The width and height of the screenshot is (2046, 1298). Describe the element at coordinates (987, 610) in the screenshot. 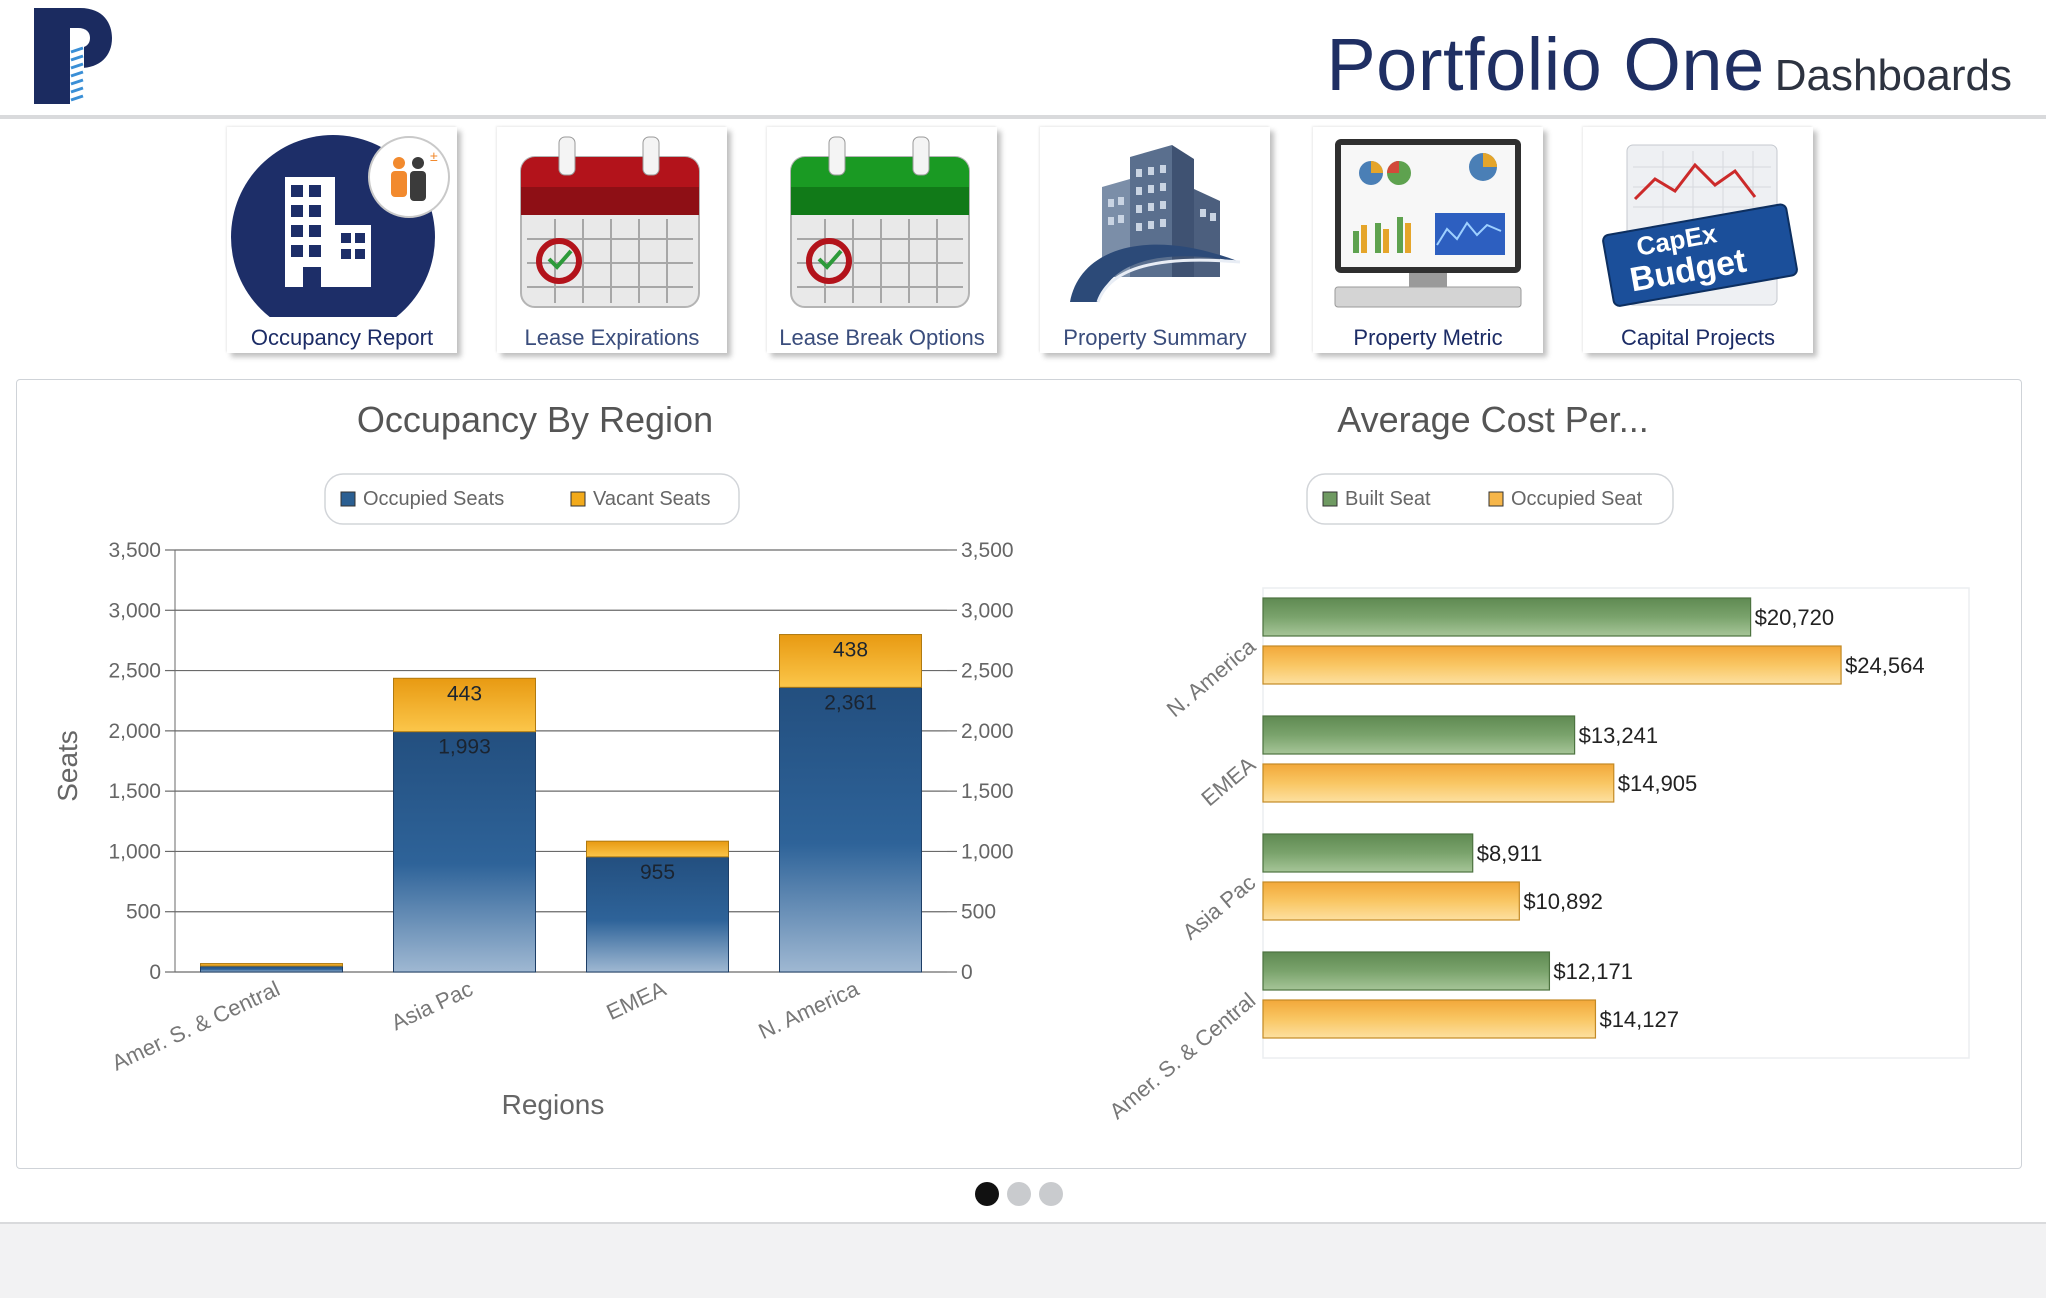

I see `y2-tick-label: 3,000` at that location.